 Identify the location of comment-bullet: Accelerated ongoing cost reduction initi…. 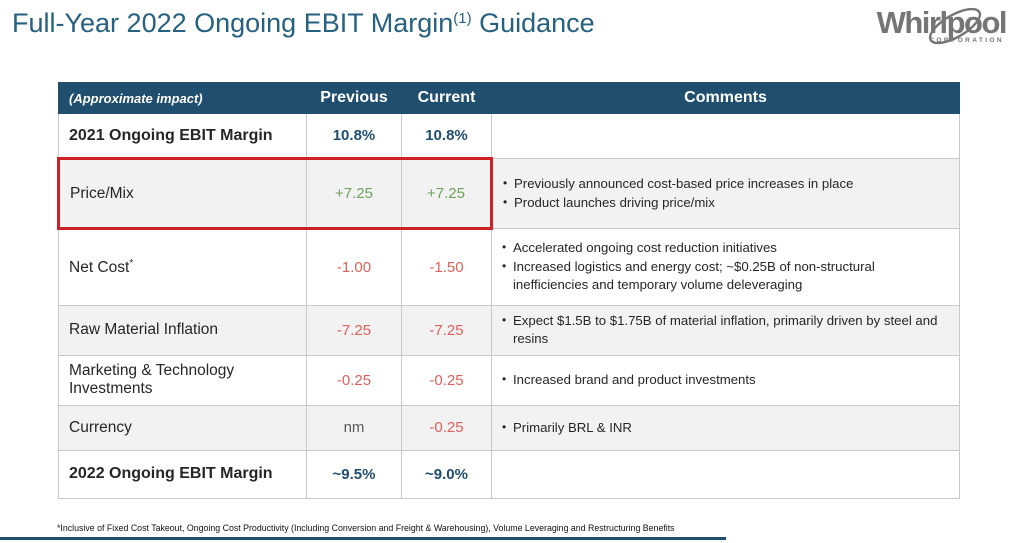
(725, 248).